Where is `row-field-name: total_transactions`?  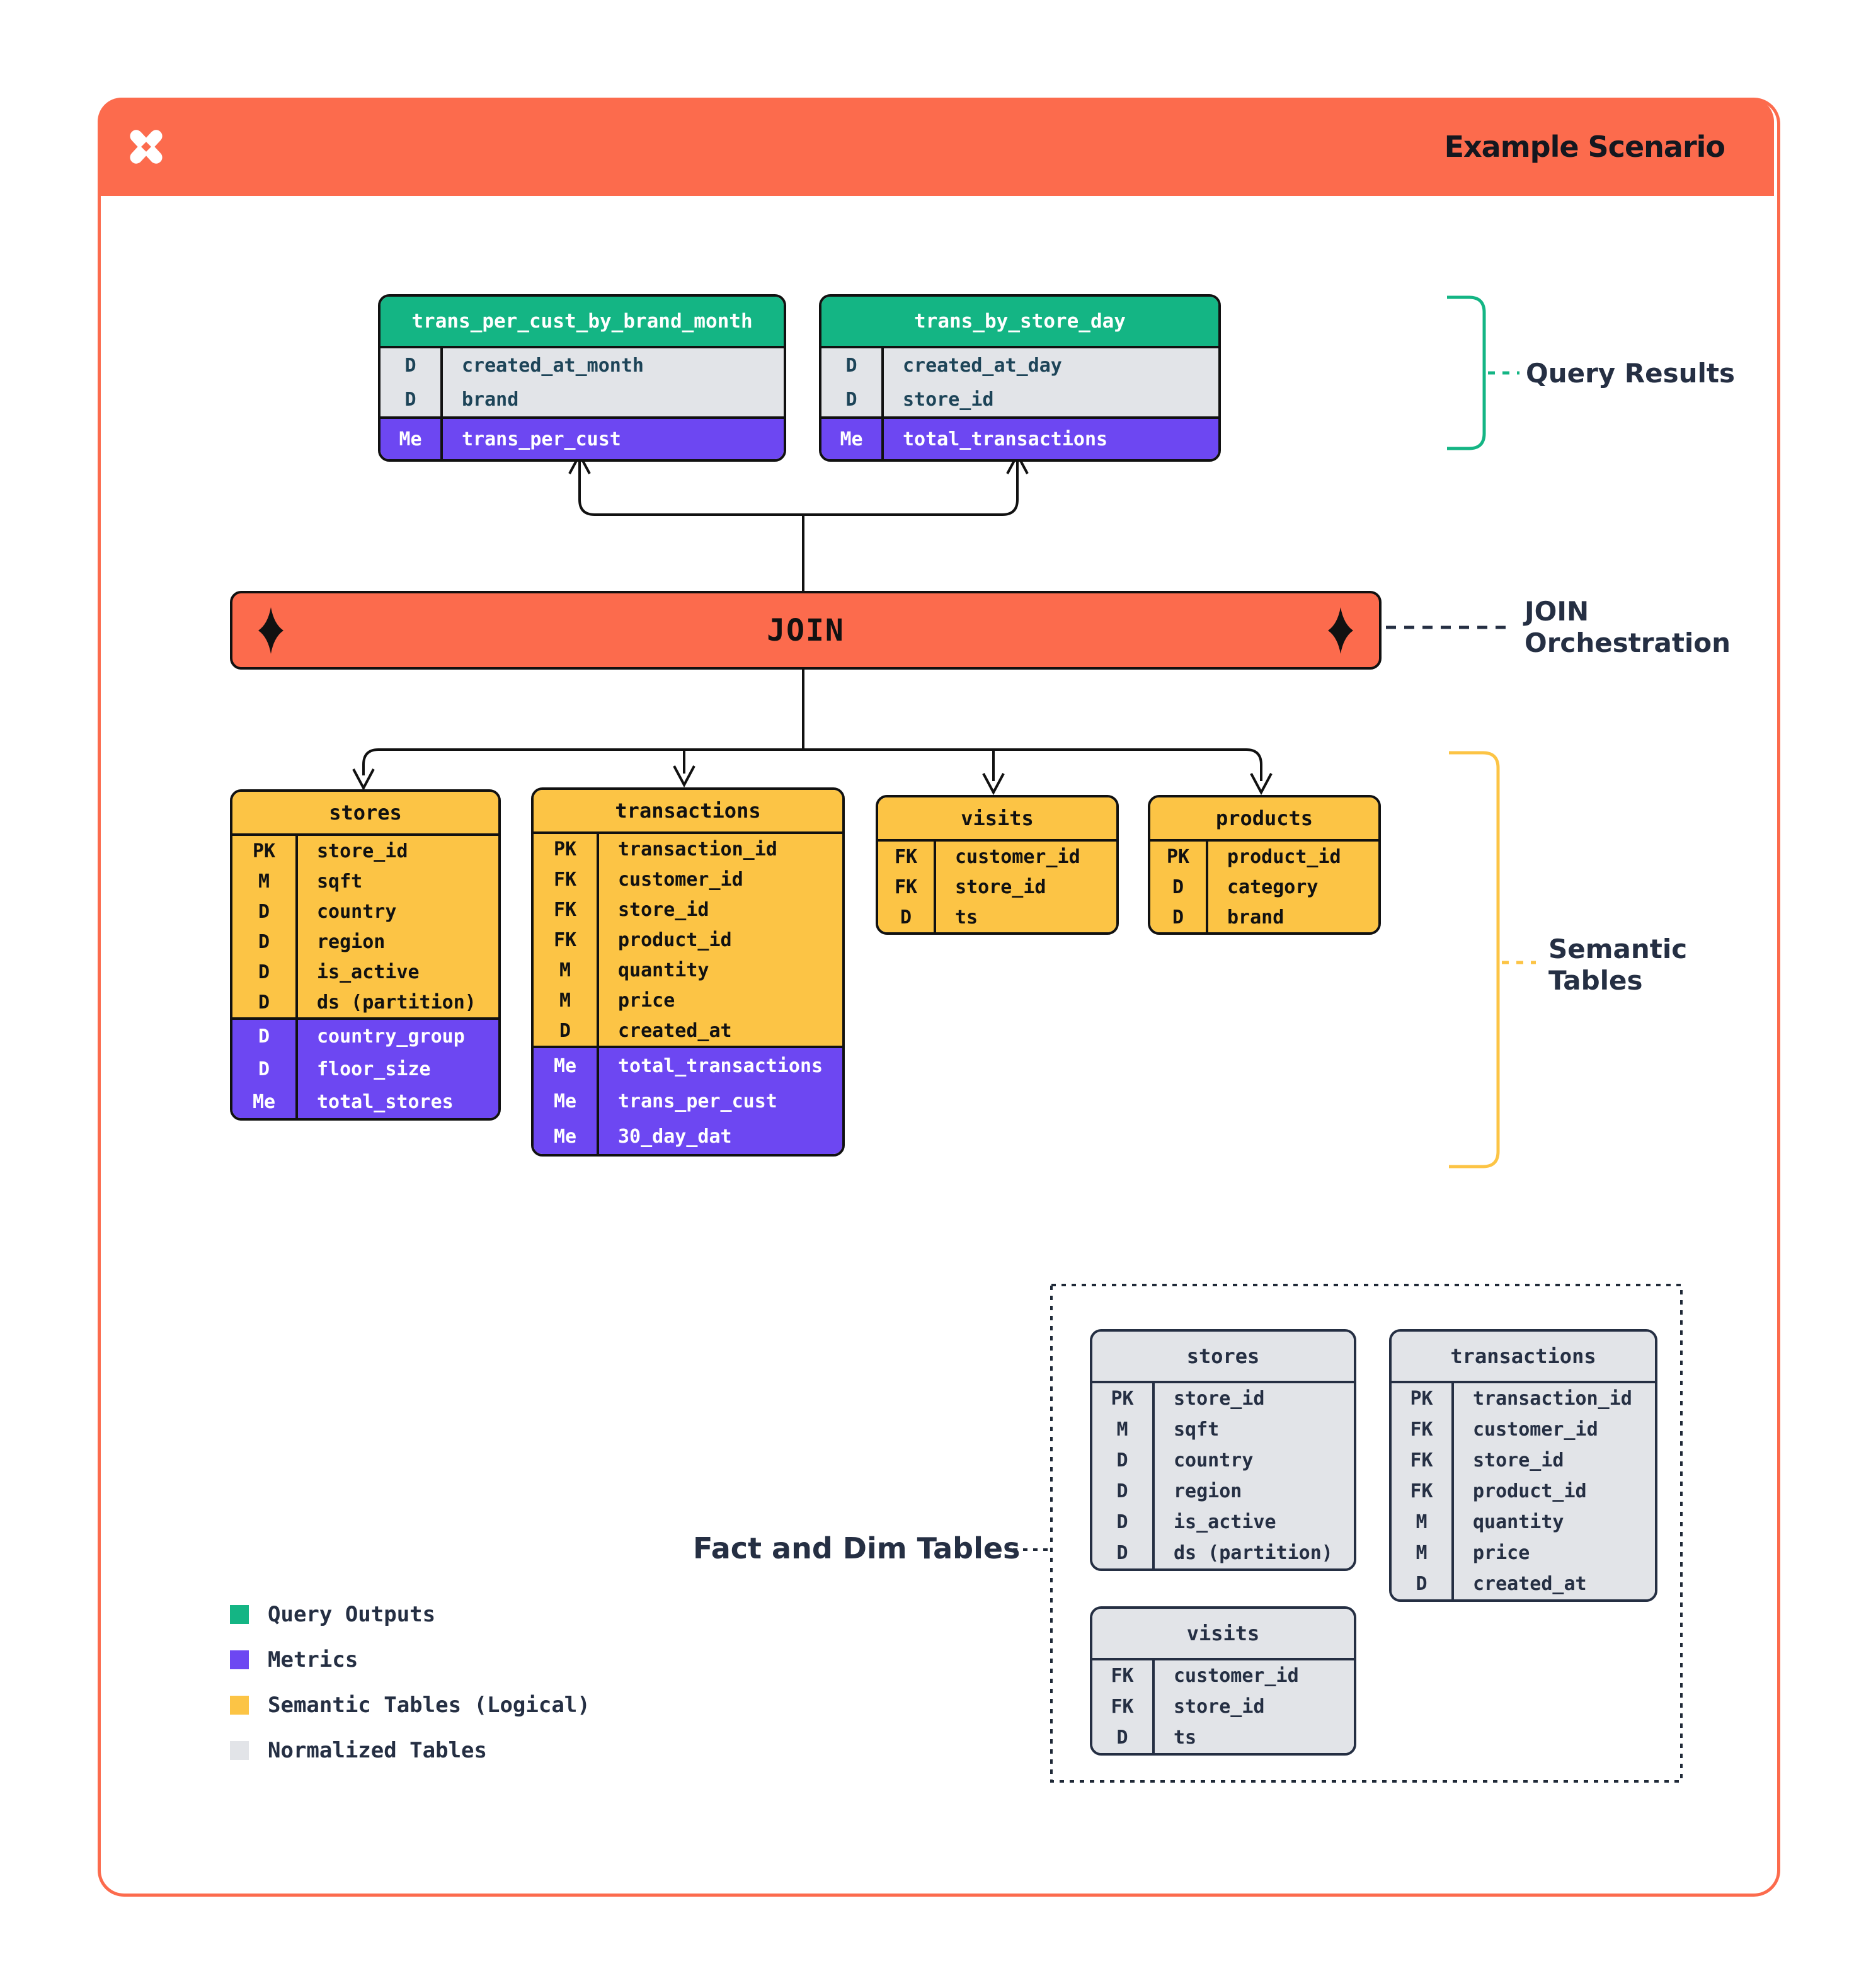 row-field-name: total_transactions is located at coordinates (720, 1065).